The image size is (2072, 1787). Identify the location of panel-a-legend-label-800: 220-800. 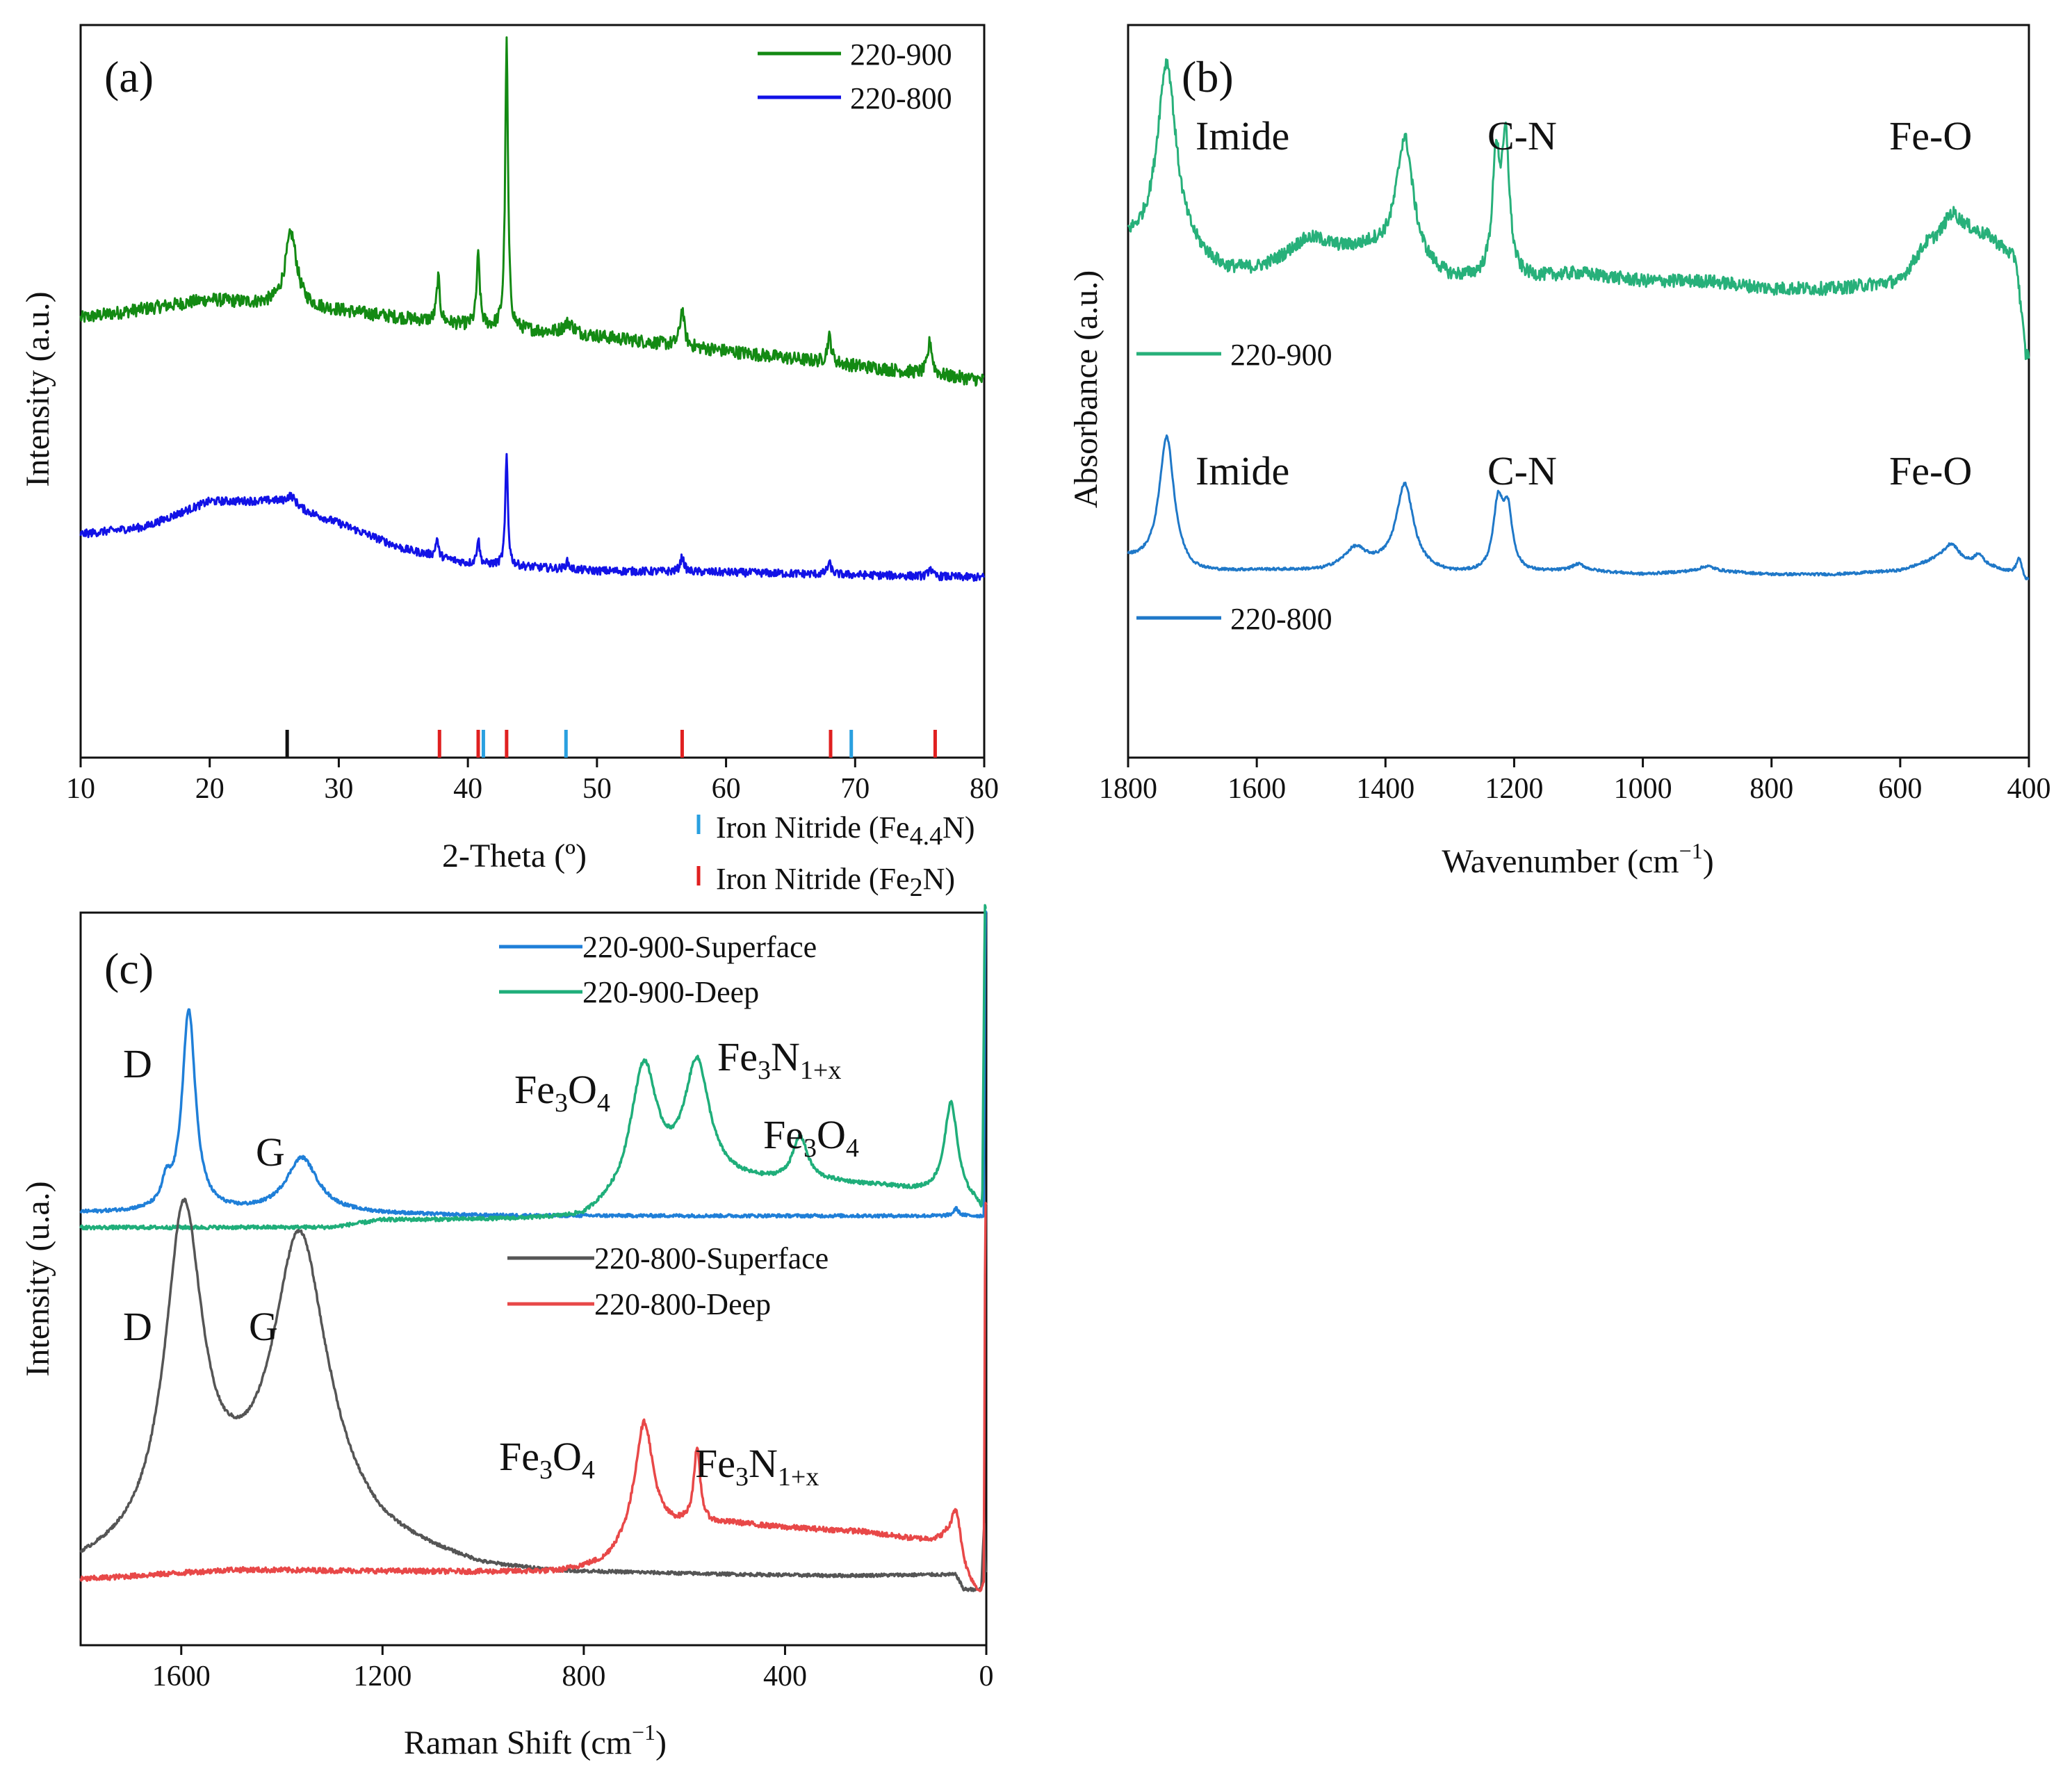
(901, 98).